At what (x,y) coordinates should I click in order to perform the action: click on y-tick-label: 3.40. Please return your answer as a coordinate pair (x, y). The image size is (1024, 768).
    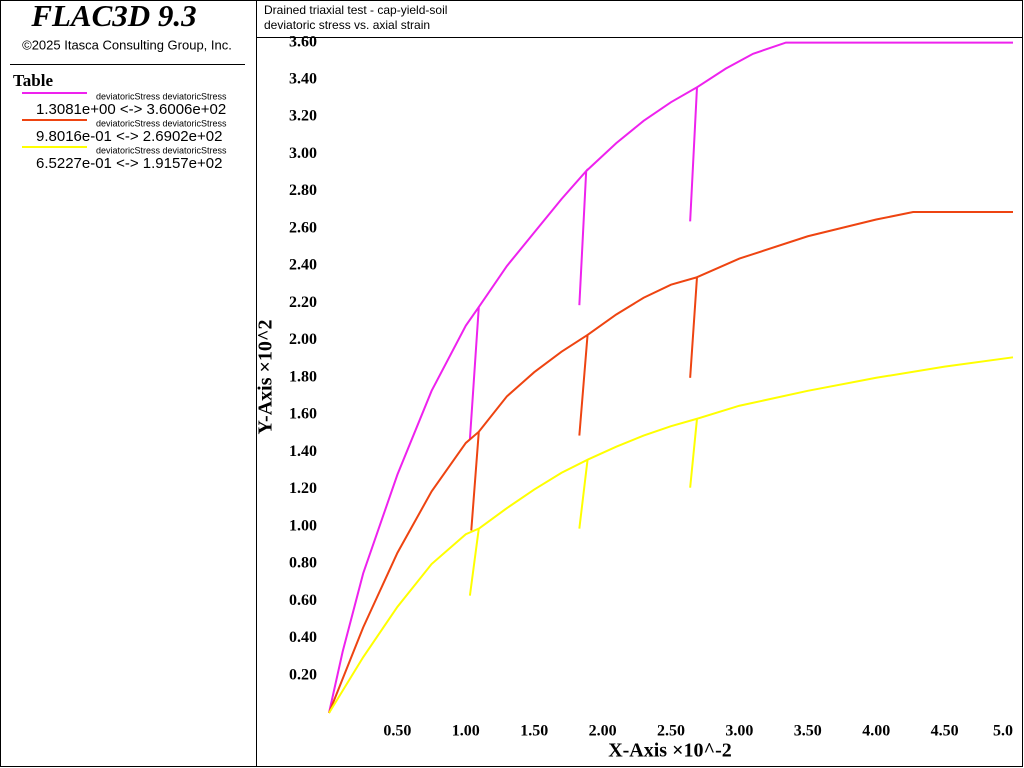
    Looking at the image, I should click on (303, 79).